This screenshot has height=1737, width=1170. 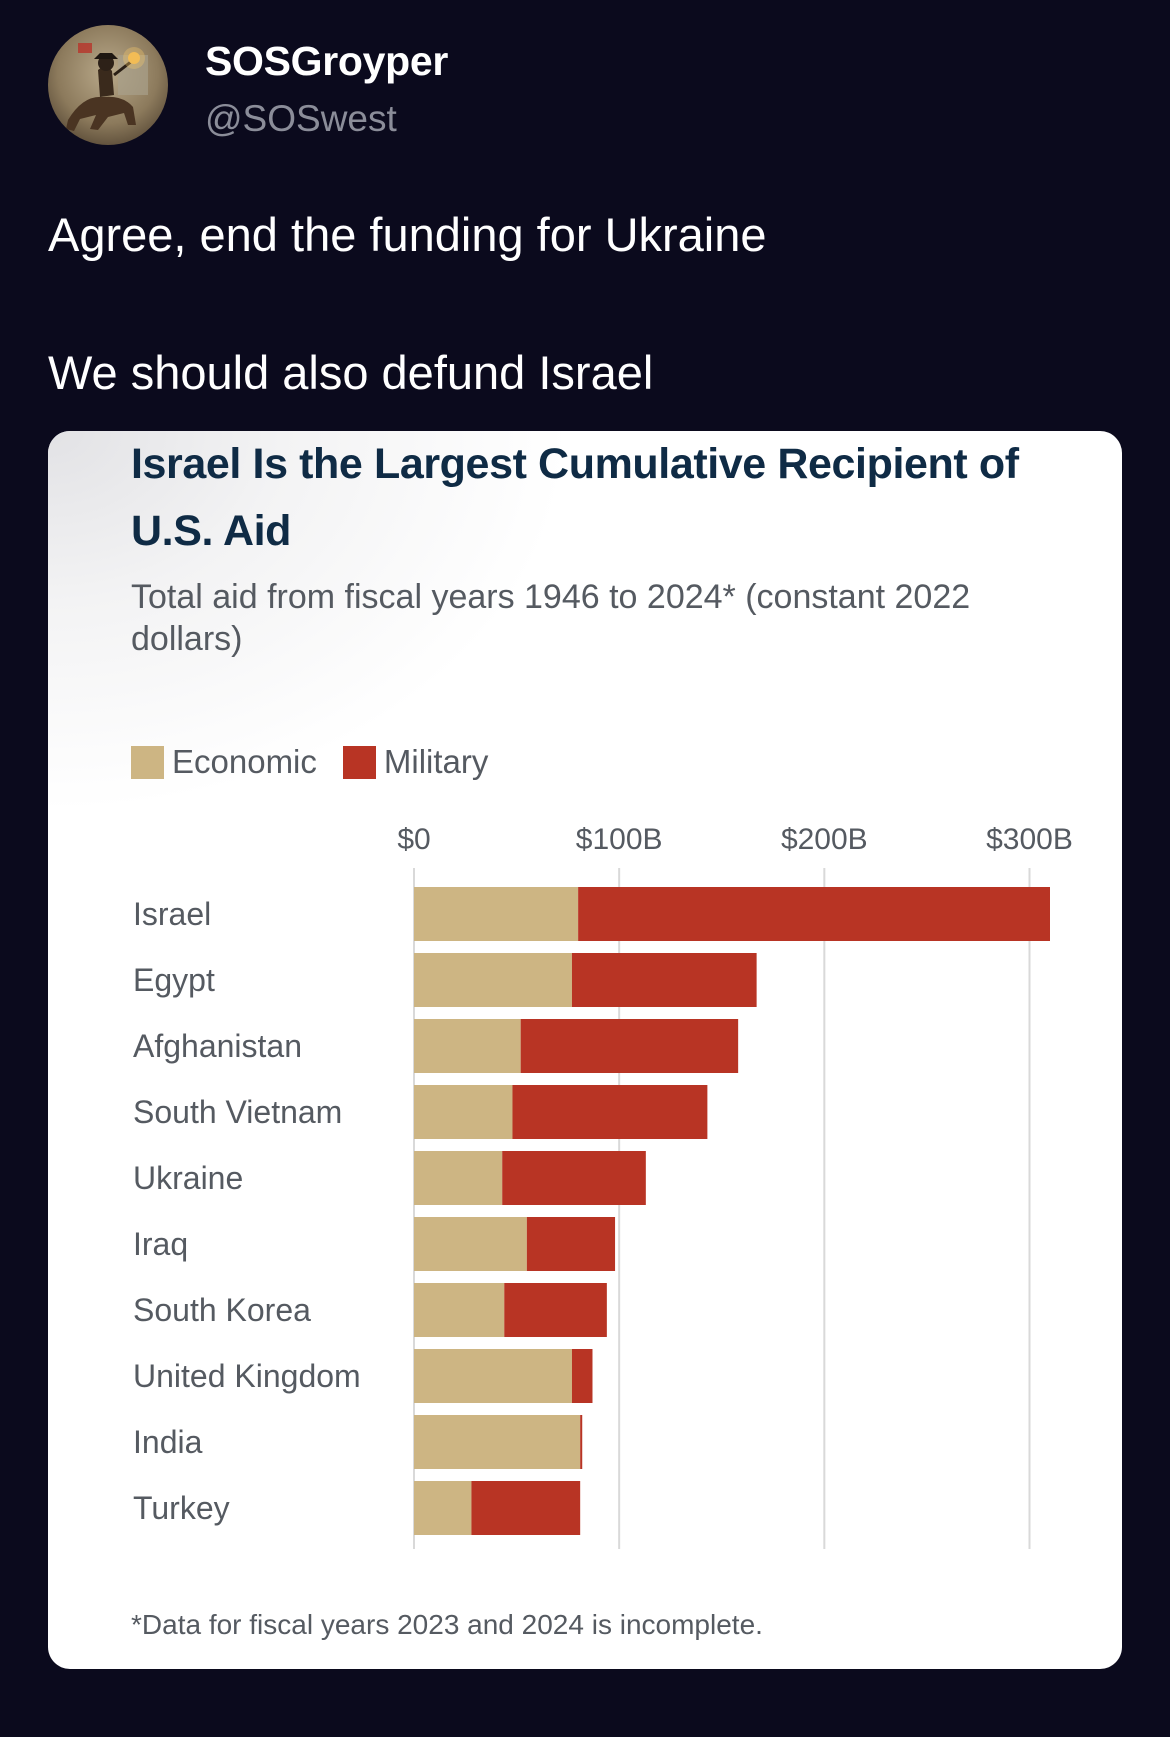 I want to click on category-label: Iraq, so click(x=160, y=1244).